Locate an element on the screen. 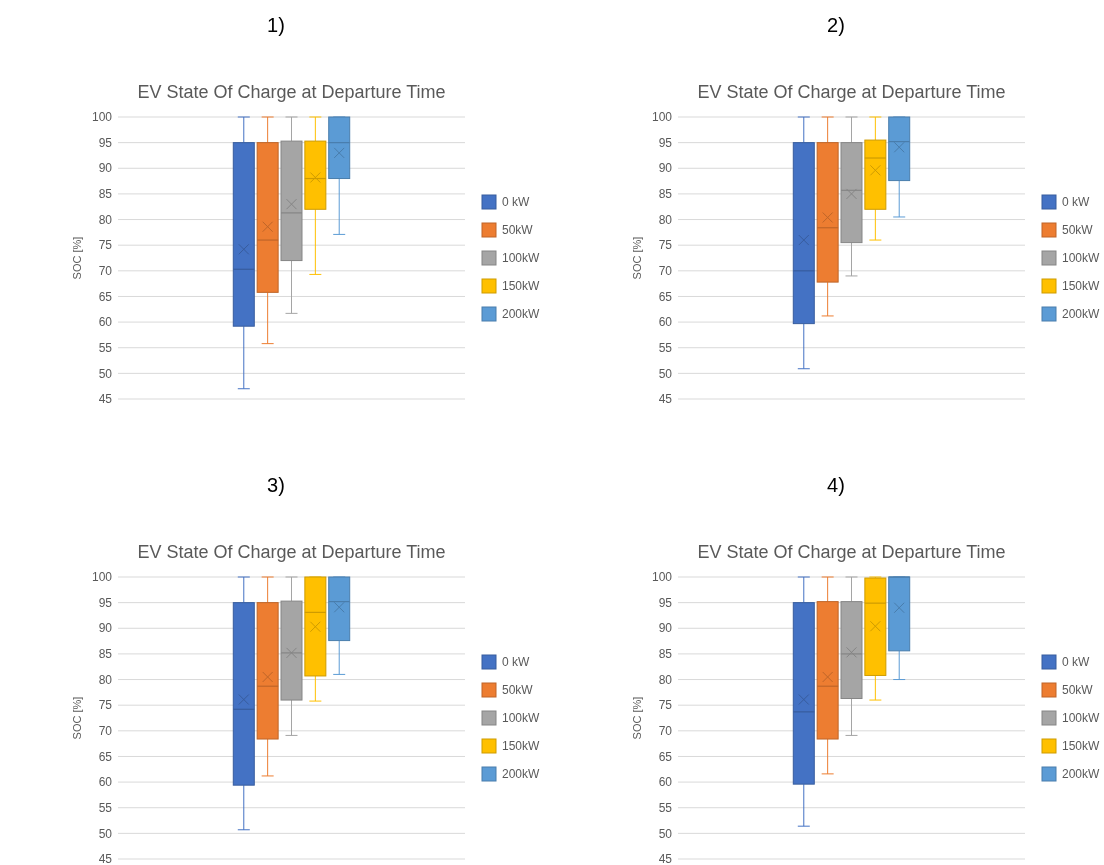  text: 1) is located at coordinates (276, 25).